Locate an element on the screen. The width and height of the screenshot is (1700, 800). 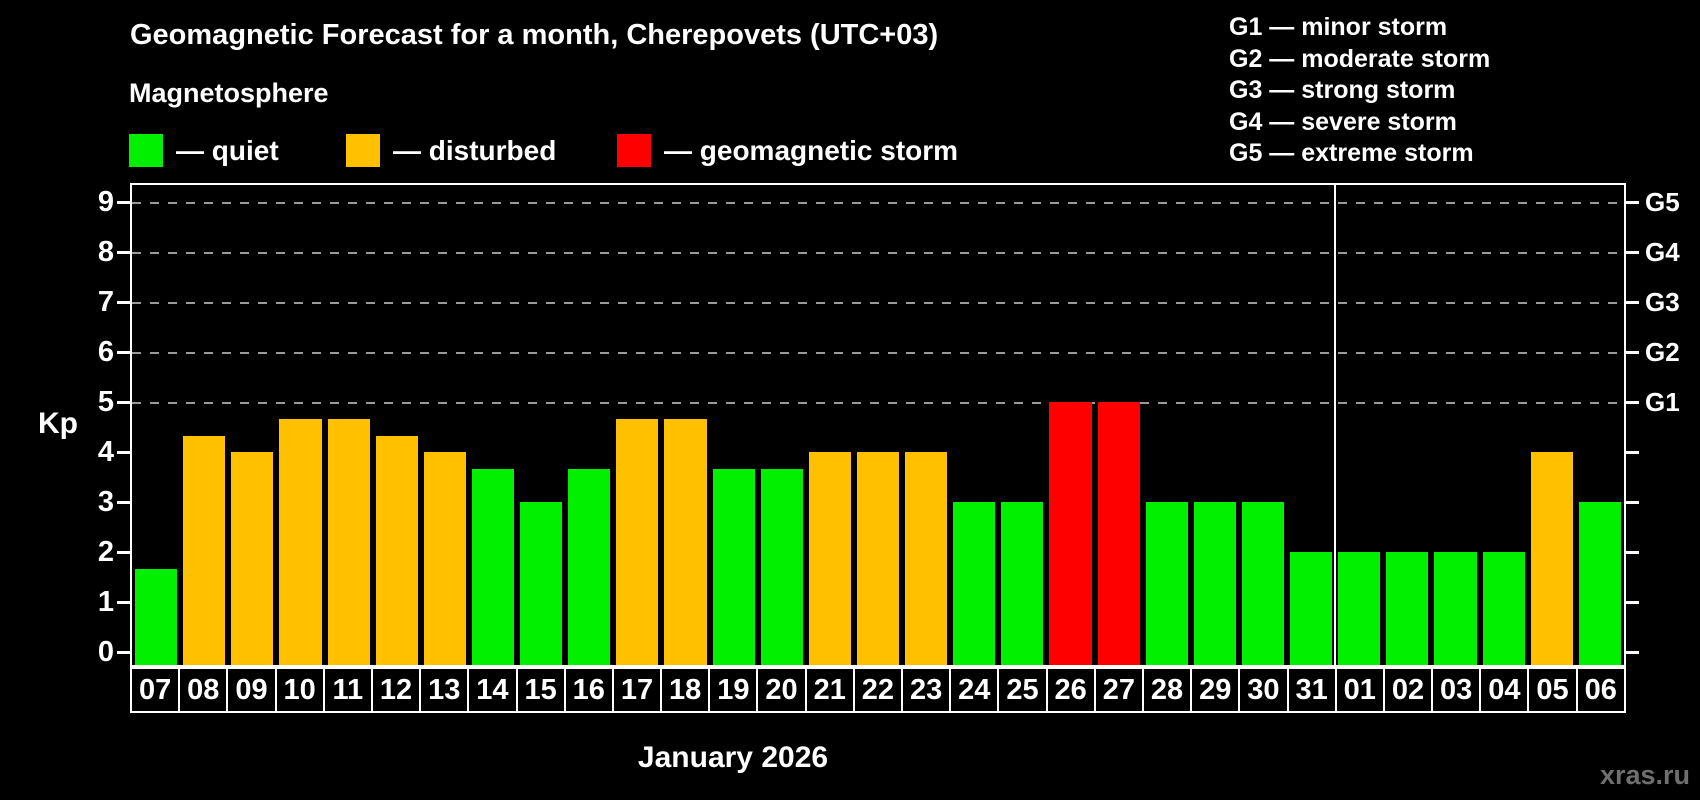
left-tick-kp5 is located at coordinates (123, 402).